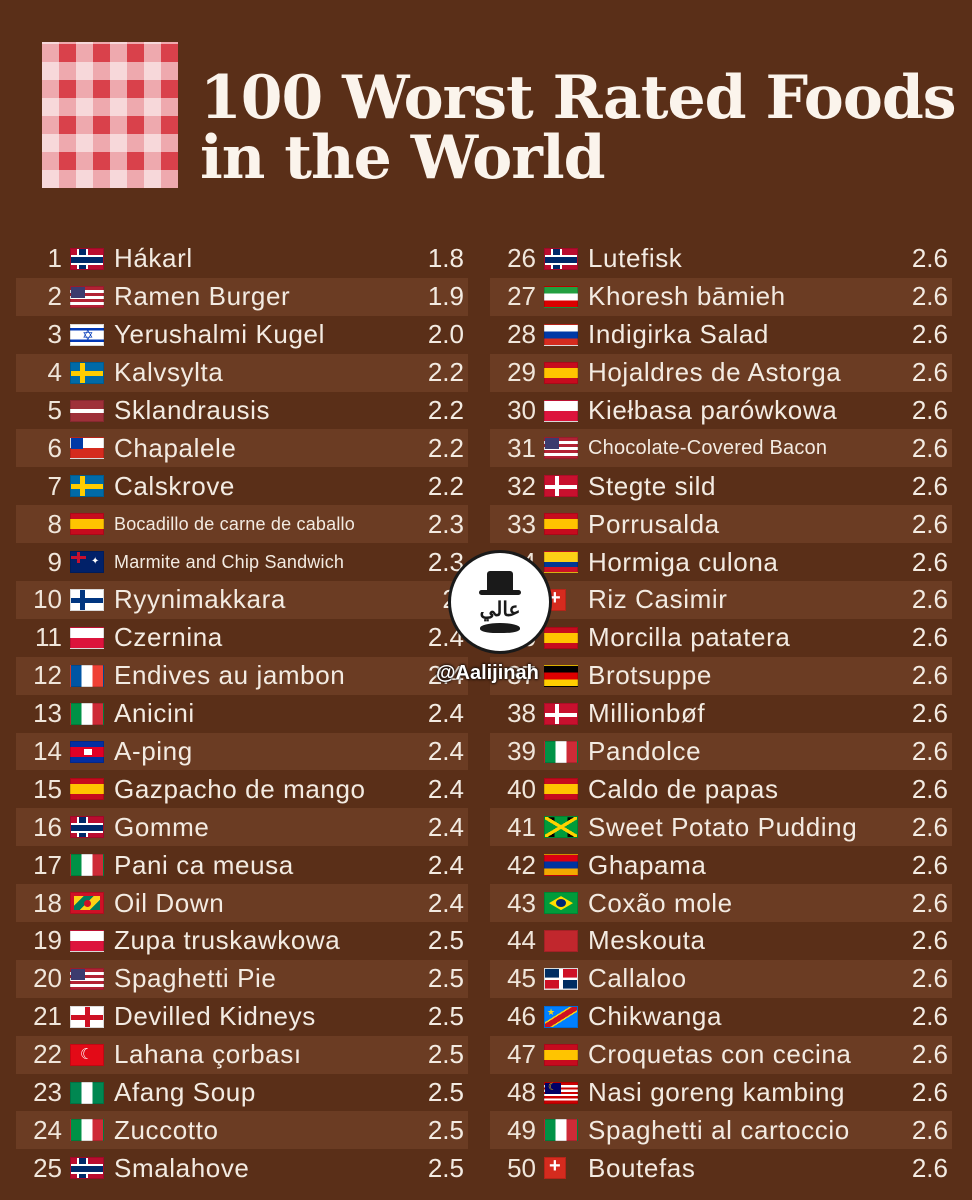  Describe the element at coordinates (445, 258) in the screenshot. I see `food-rating: 1.8` at that location.